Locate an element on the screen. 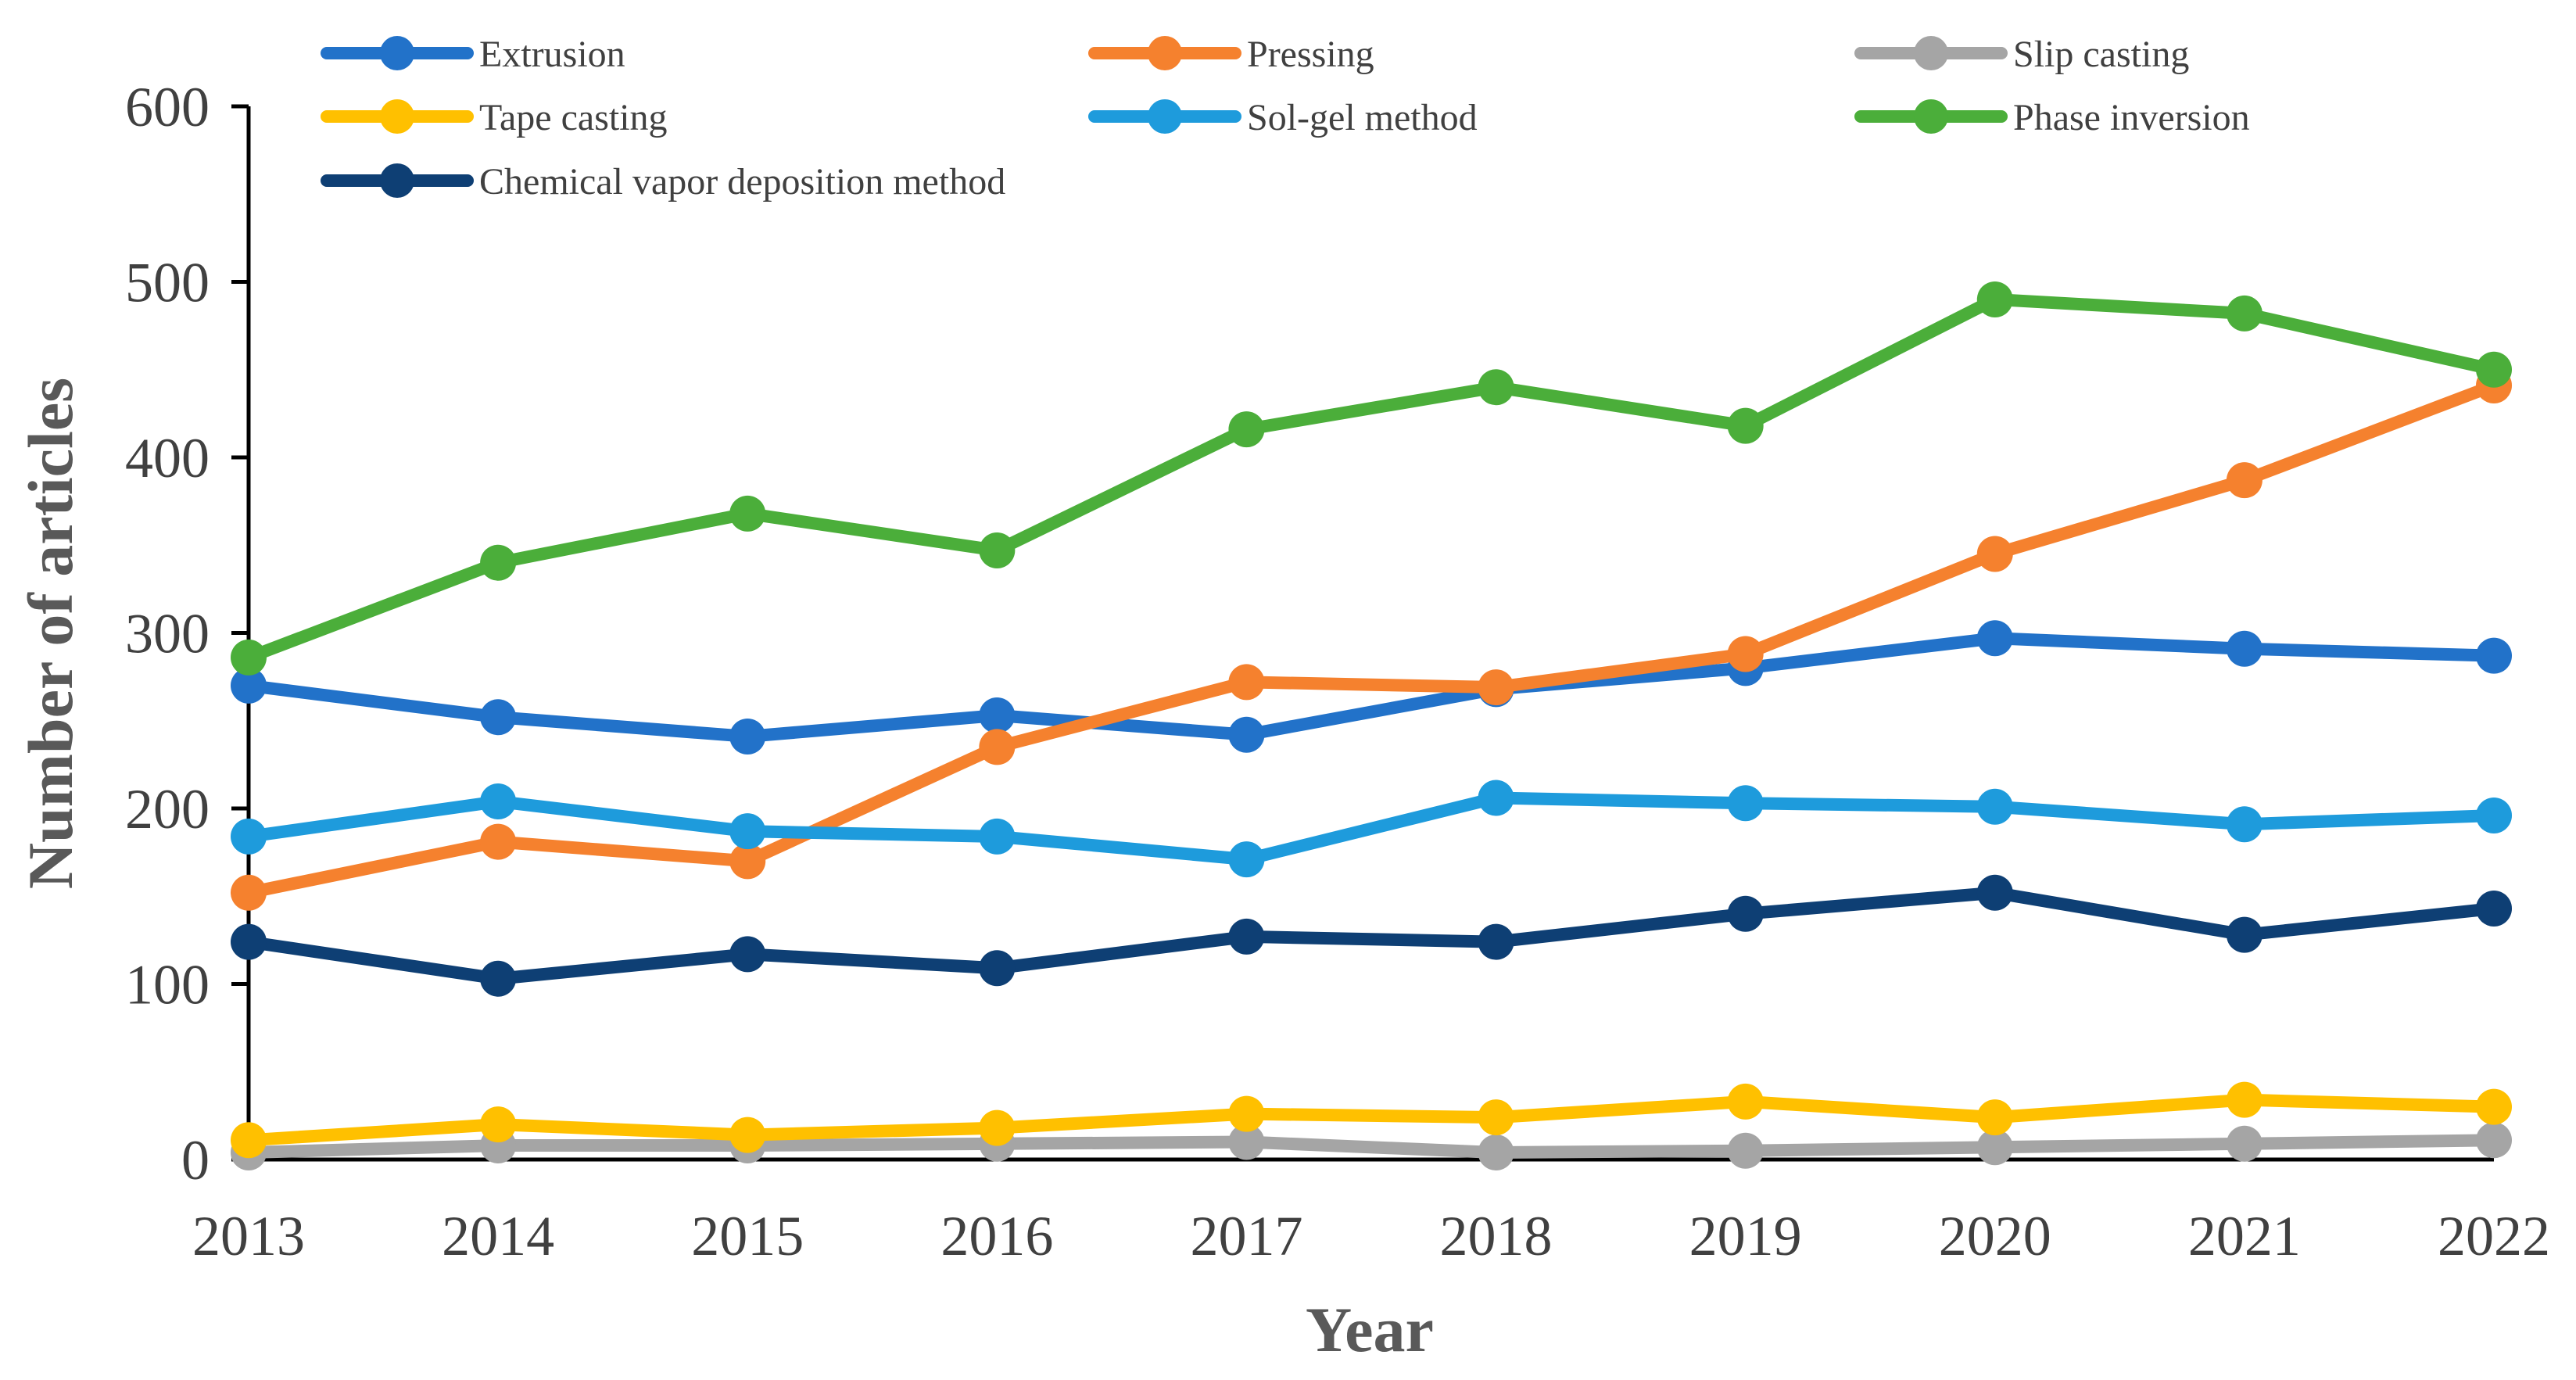 This screenshot has height=1380, width=2576. y-tick-label: 500 is located at coordinates (167, 283).